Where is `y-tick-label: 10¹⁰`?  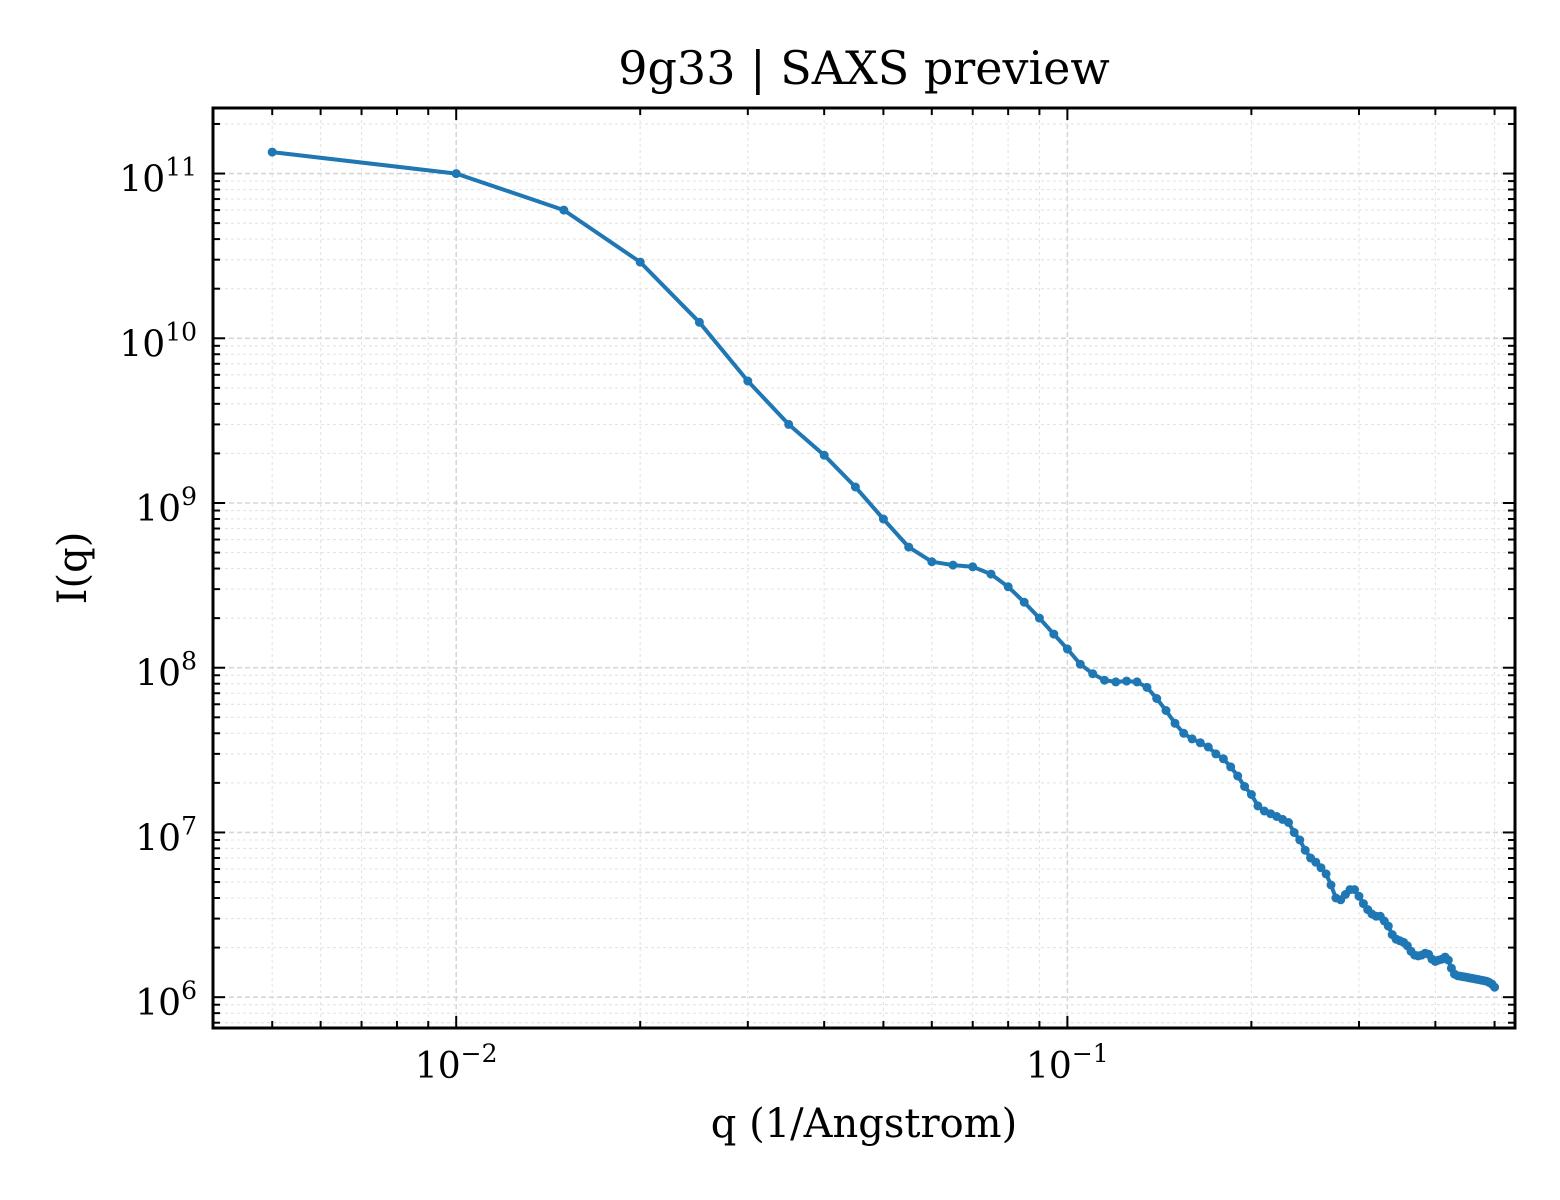 y-tick-label: 10¹⁰ is located at coordinates (158, 341).